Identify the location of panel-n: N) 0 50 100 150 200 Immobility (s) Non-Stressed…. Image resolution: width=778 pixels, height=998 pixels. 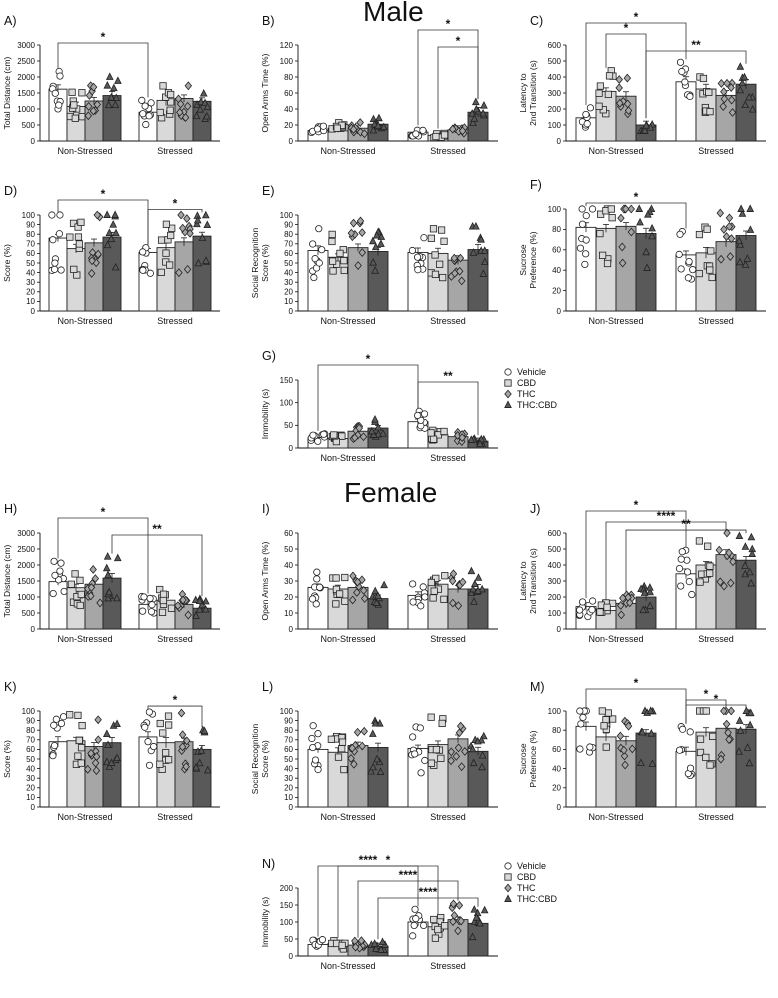
(379, 912).